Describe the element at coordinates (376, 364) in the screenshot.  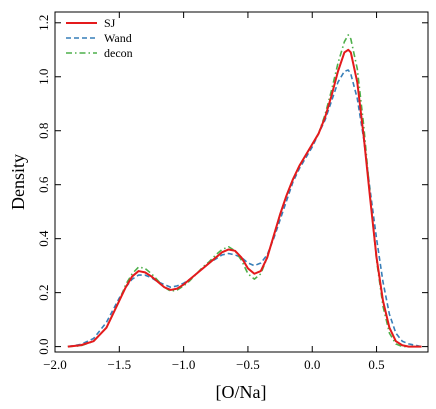
I see `x-tick-label: 0.5` at that location.